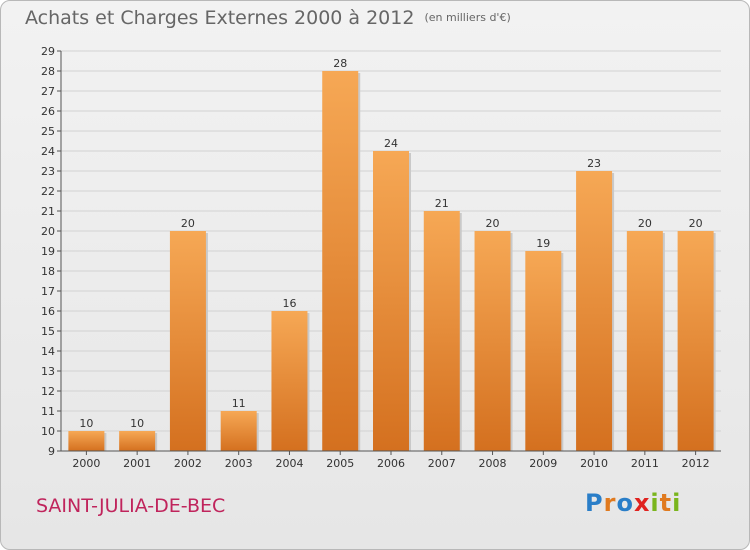 The height and width of the screenshot is (550, 750). I want to click on y-tick-label: 24, so click(48, 151).